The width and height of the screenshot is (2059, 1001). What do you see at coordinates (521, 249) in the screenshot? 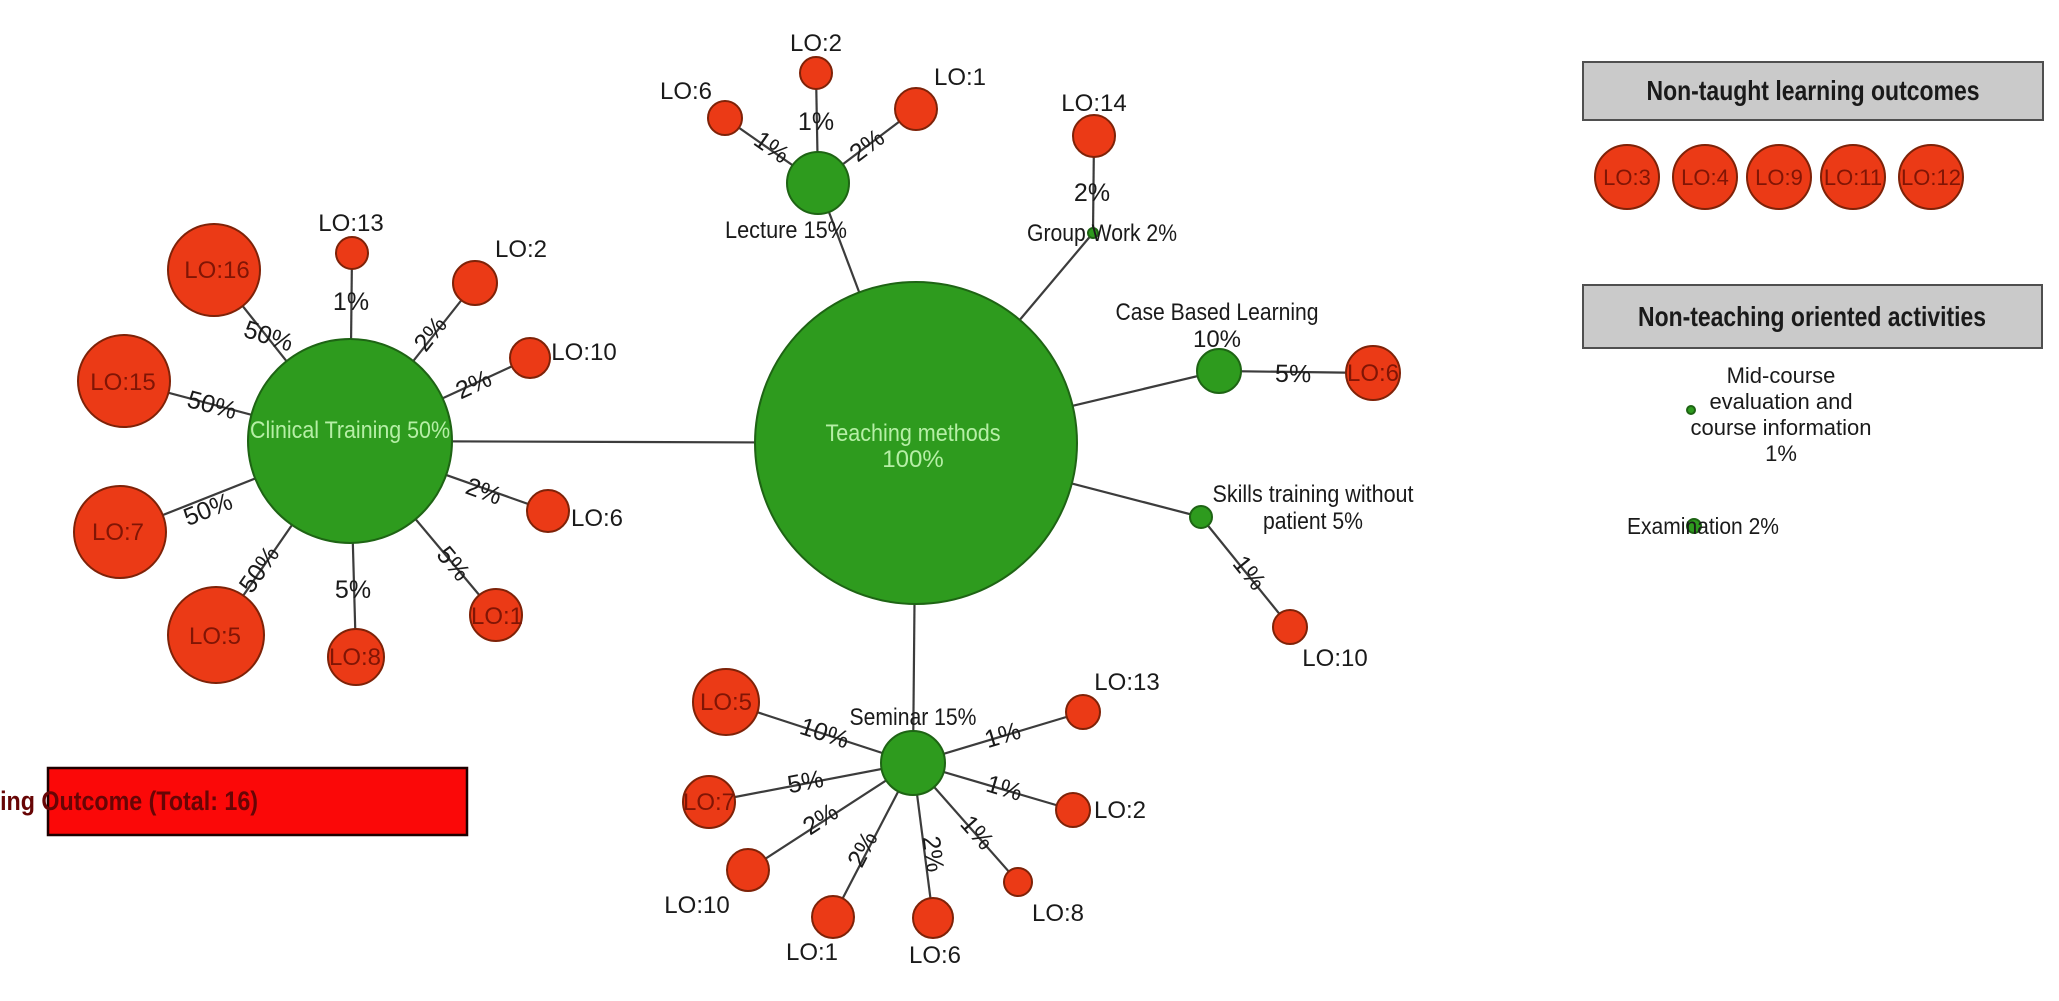
I see `label-cli-lo2: LO:2` at bounding box center [521, 249].